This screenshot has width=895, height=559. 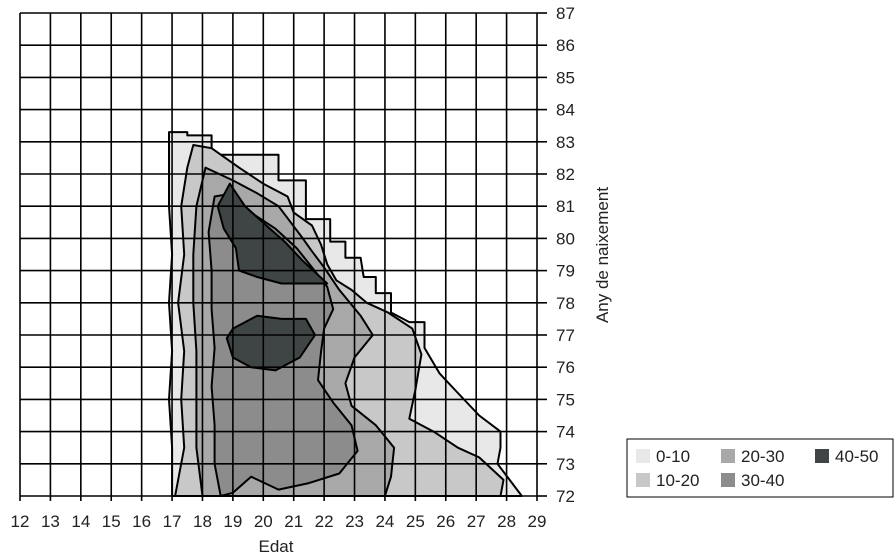 What do you see at coordinates (80, 521) in the screenshot?
I see `x-tick-label: 14` at bounding box center [80, 521].